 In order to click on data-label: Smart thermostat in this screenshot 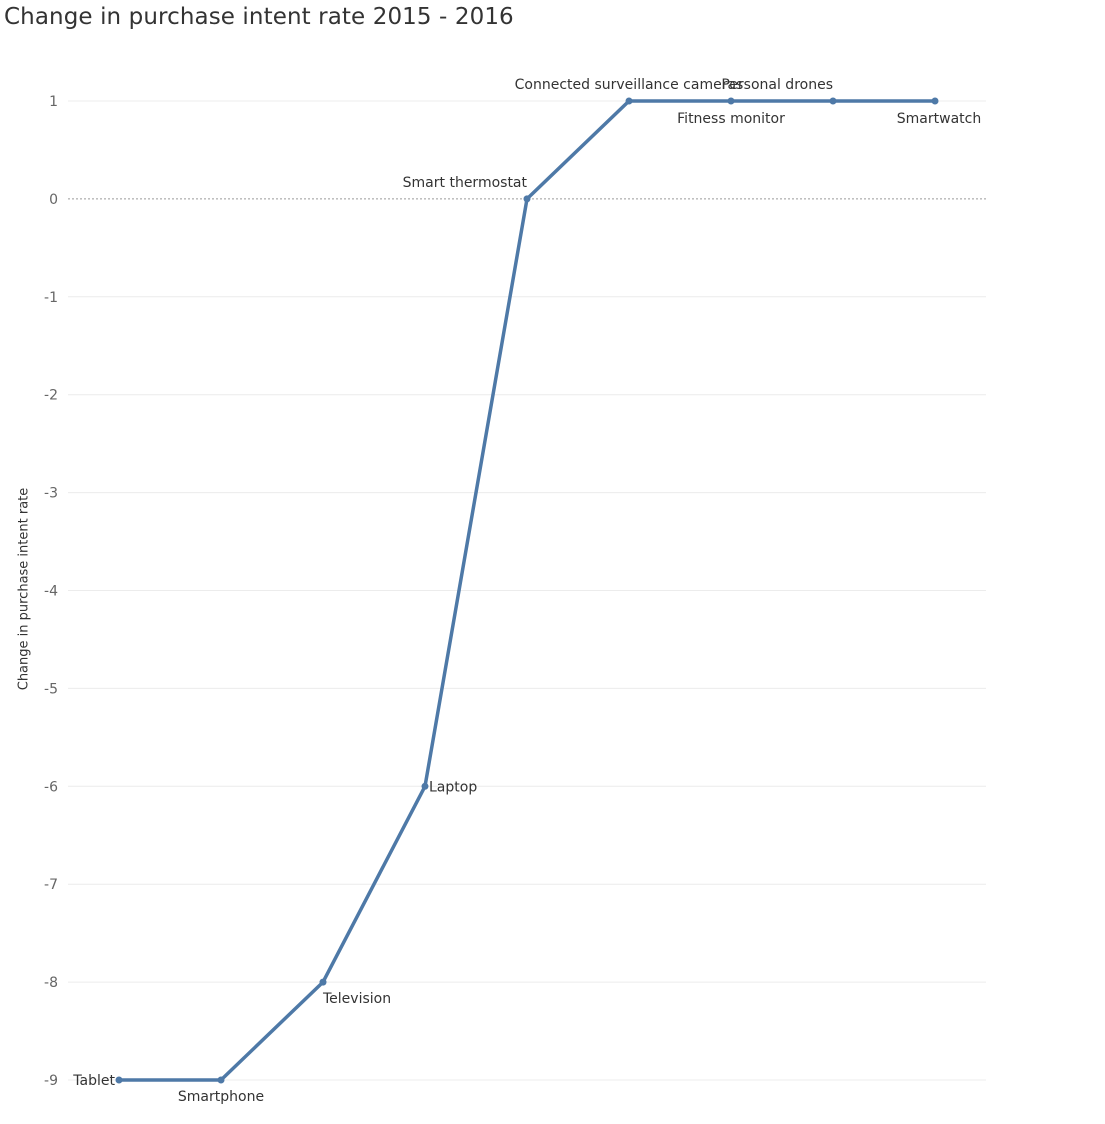, I will do `click(465, 183)`.